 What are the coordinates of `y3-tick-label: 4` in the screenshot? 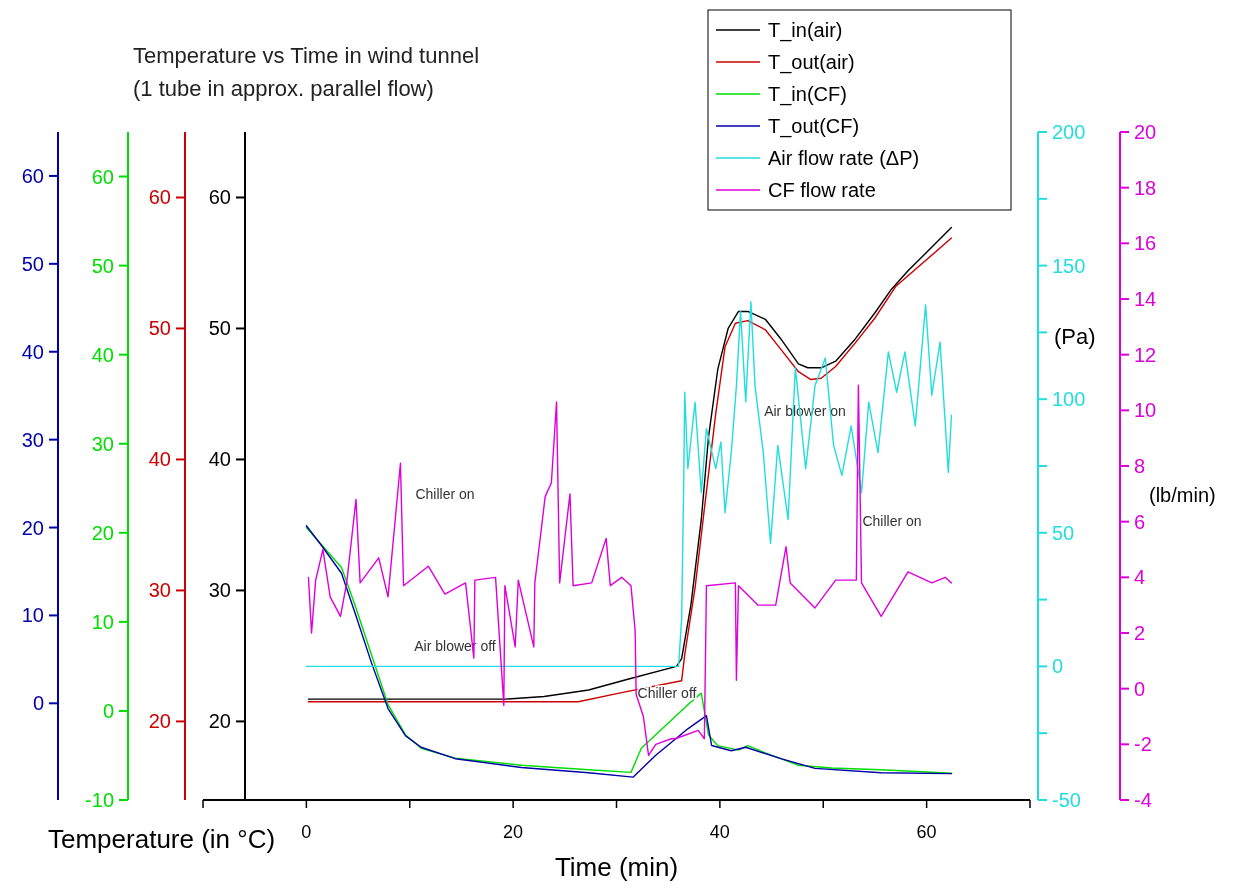 It's located at (1140, 577).